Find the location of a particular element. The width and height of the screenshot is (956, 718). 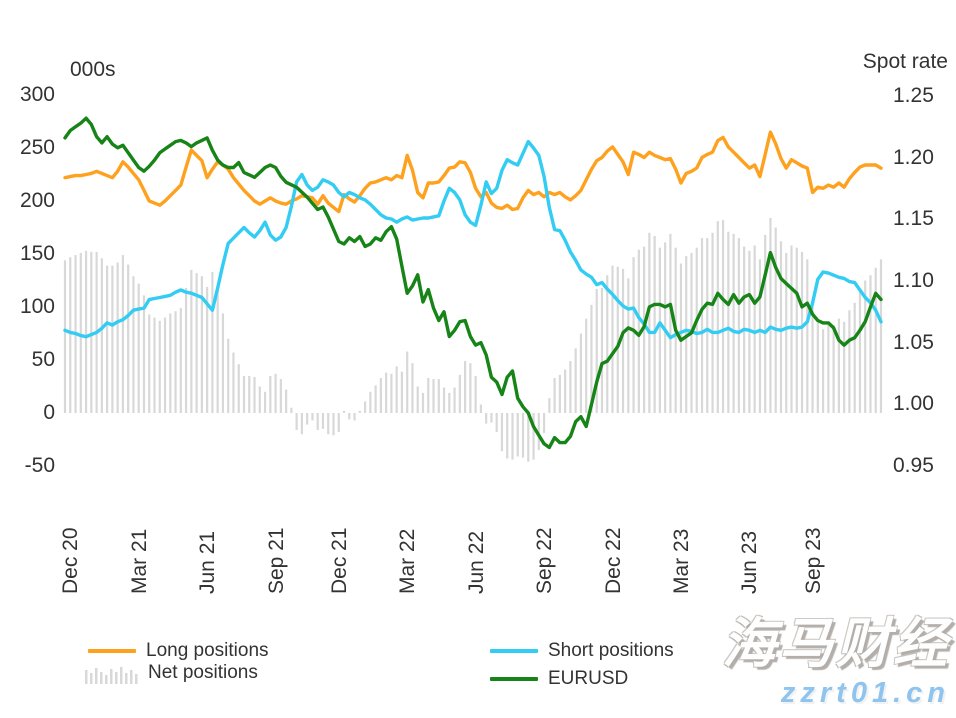

right-axis-tick-label: 1.20 is located at coordinates (913, 157).